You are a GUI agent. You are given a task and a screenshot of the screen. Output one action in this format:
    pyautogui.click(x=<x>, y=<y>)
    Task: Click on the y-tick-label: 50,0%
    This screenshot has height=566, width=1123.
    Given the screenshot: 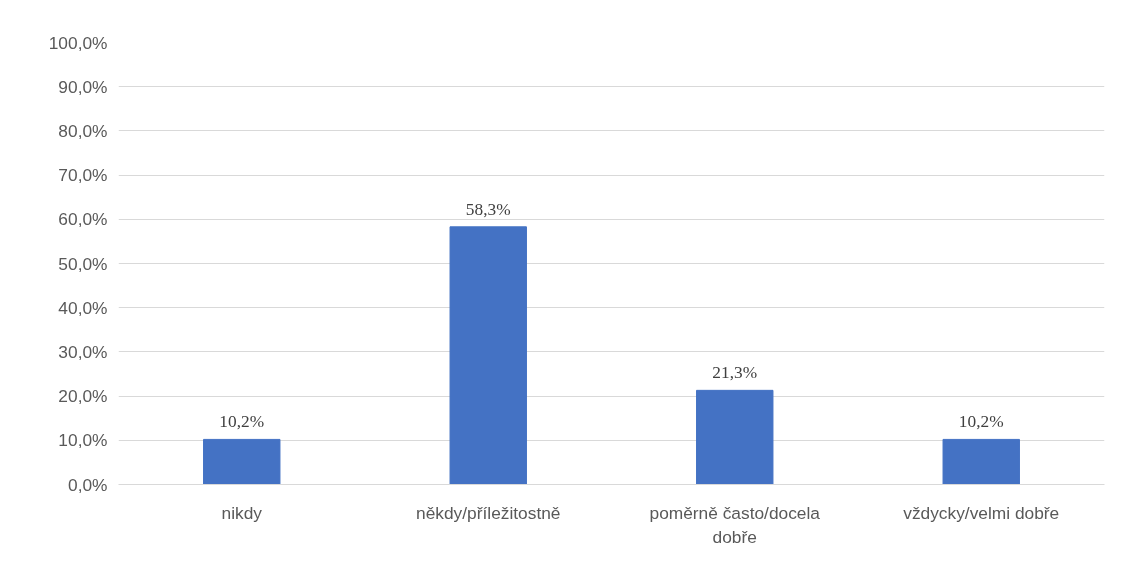 What is the action you would take?
    pyautogui.click(x=83, y=263)
    